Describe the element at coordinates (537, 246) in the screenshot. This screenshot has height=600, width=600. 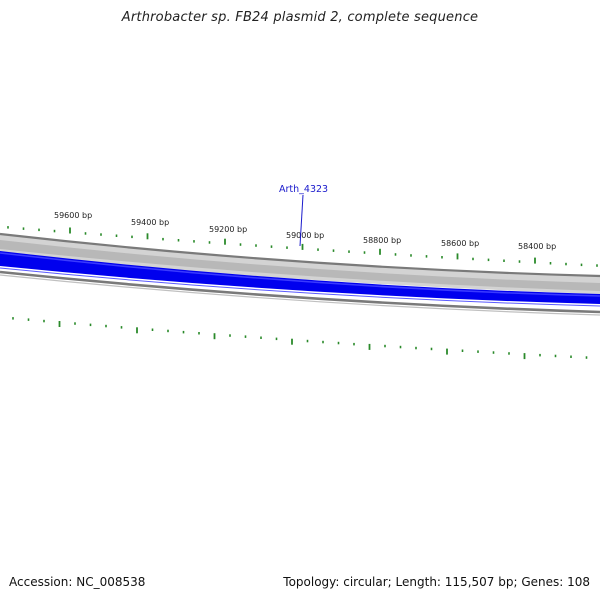
I see `tick-label: 58400 bp` at that location.